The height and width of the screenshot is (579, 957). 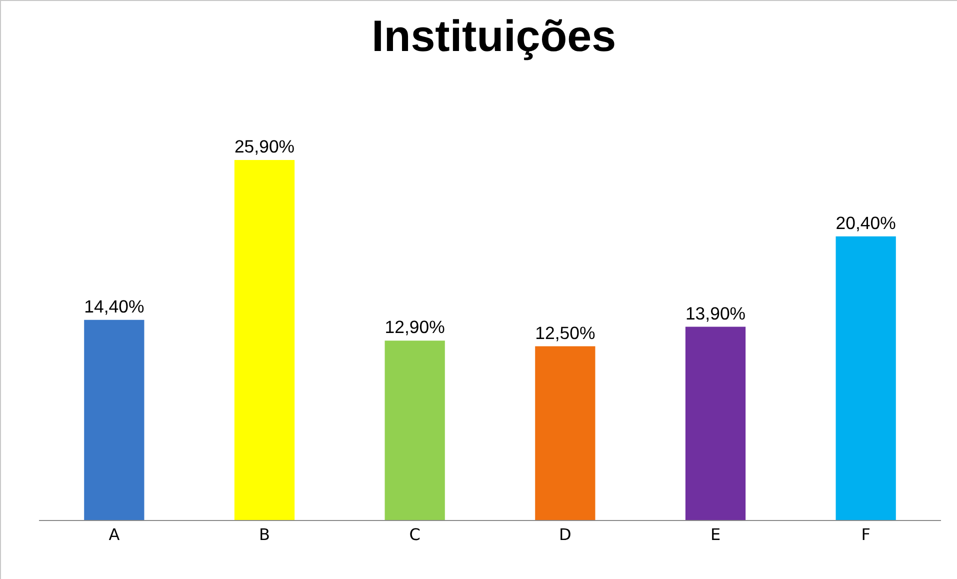 What do you see at coordinates (415, 327) in the screenshot?
I see `data-label: 12,90%` at bounding box center [415, 327].